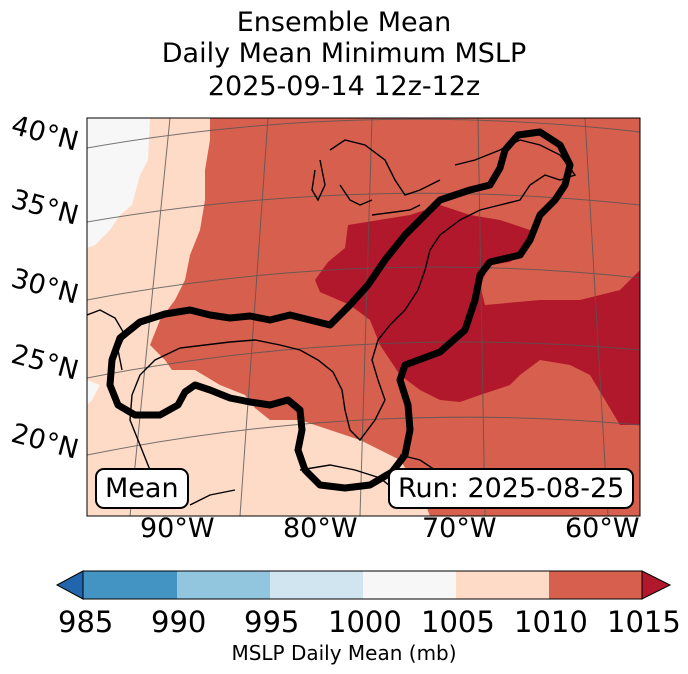 The width and height of the screenshot is (688, 674). What do you see at coordinates (344, 53) in the screenshot?
I see `title-line-2: Daily Mean Minimum MSLP` at bounding box center [344, 53].